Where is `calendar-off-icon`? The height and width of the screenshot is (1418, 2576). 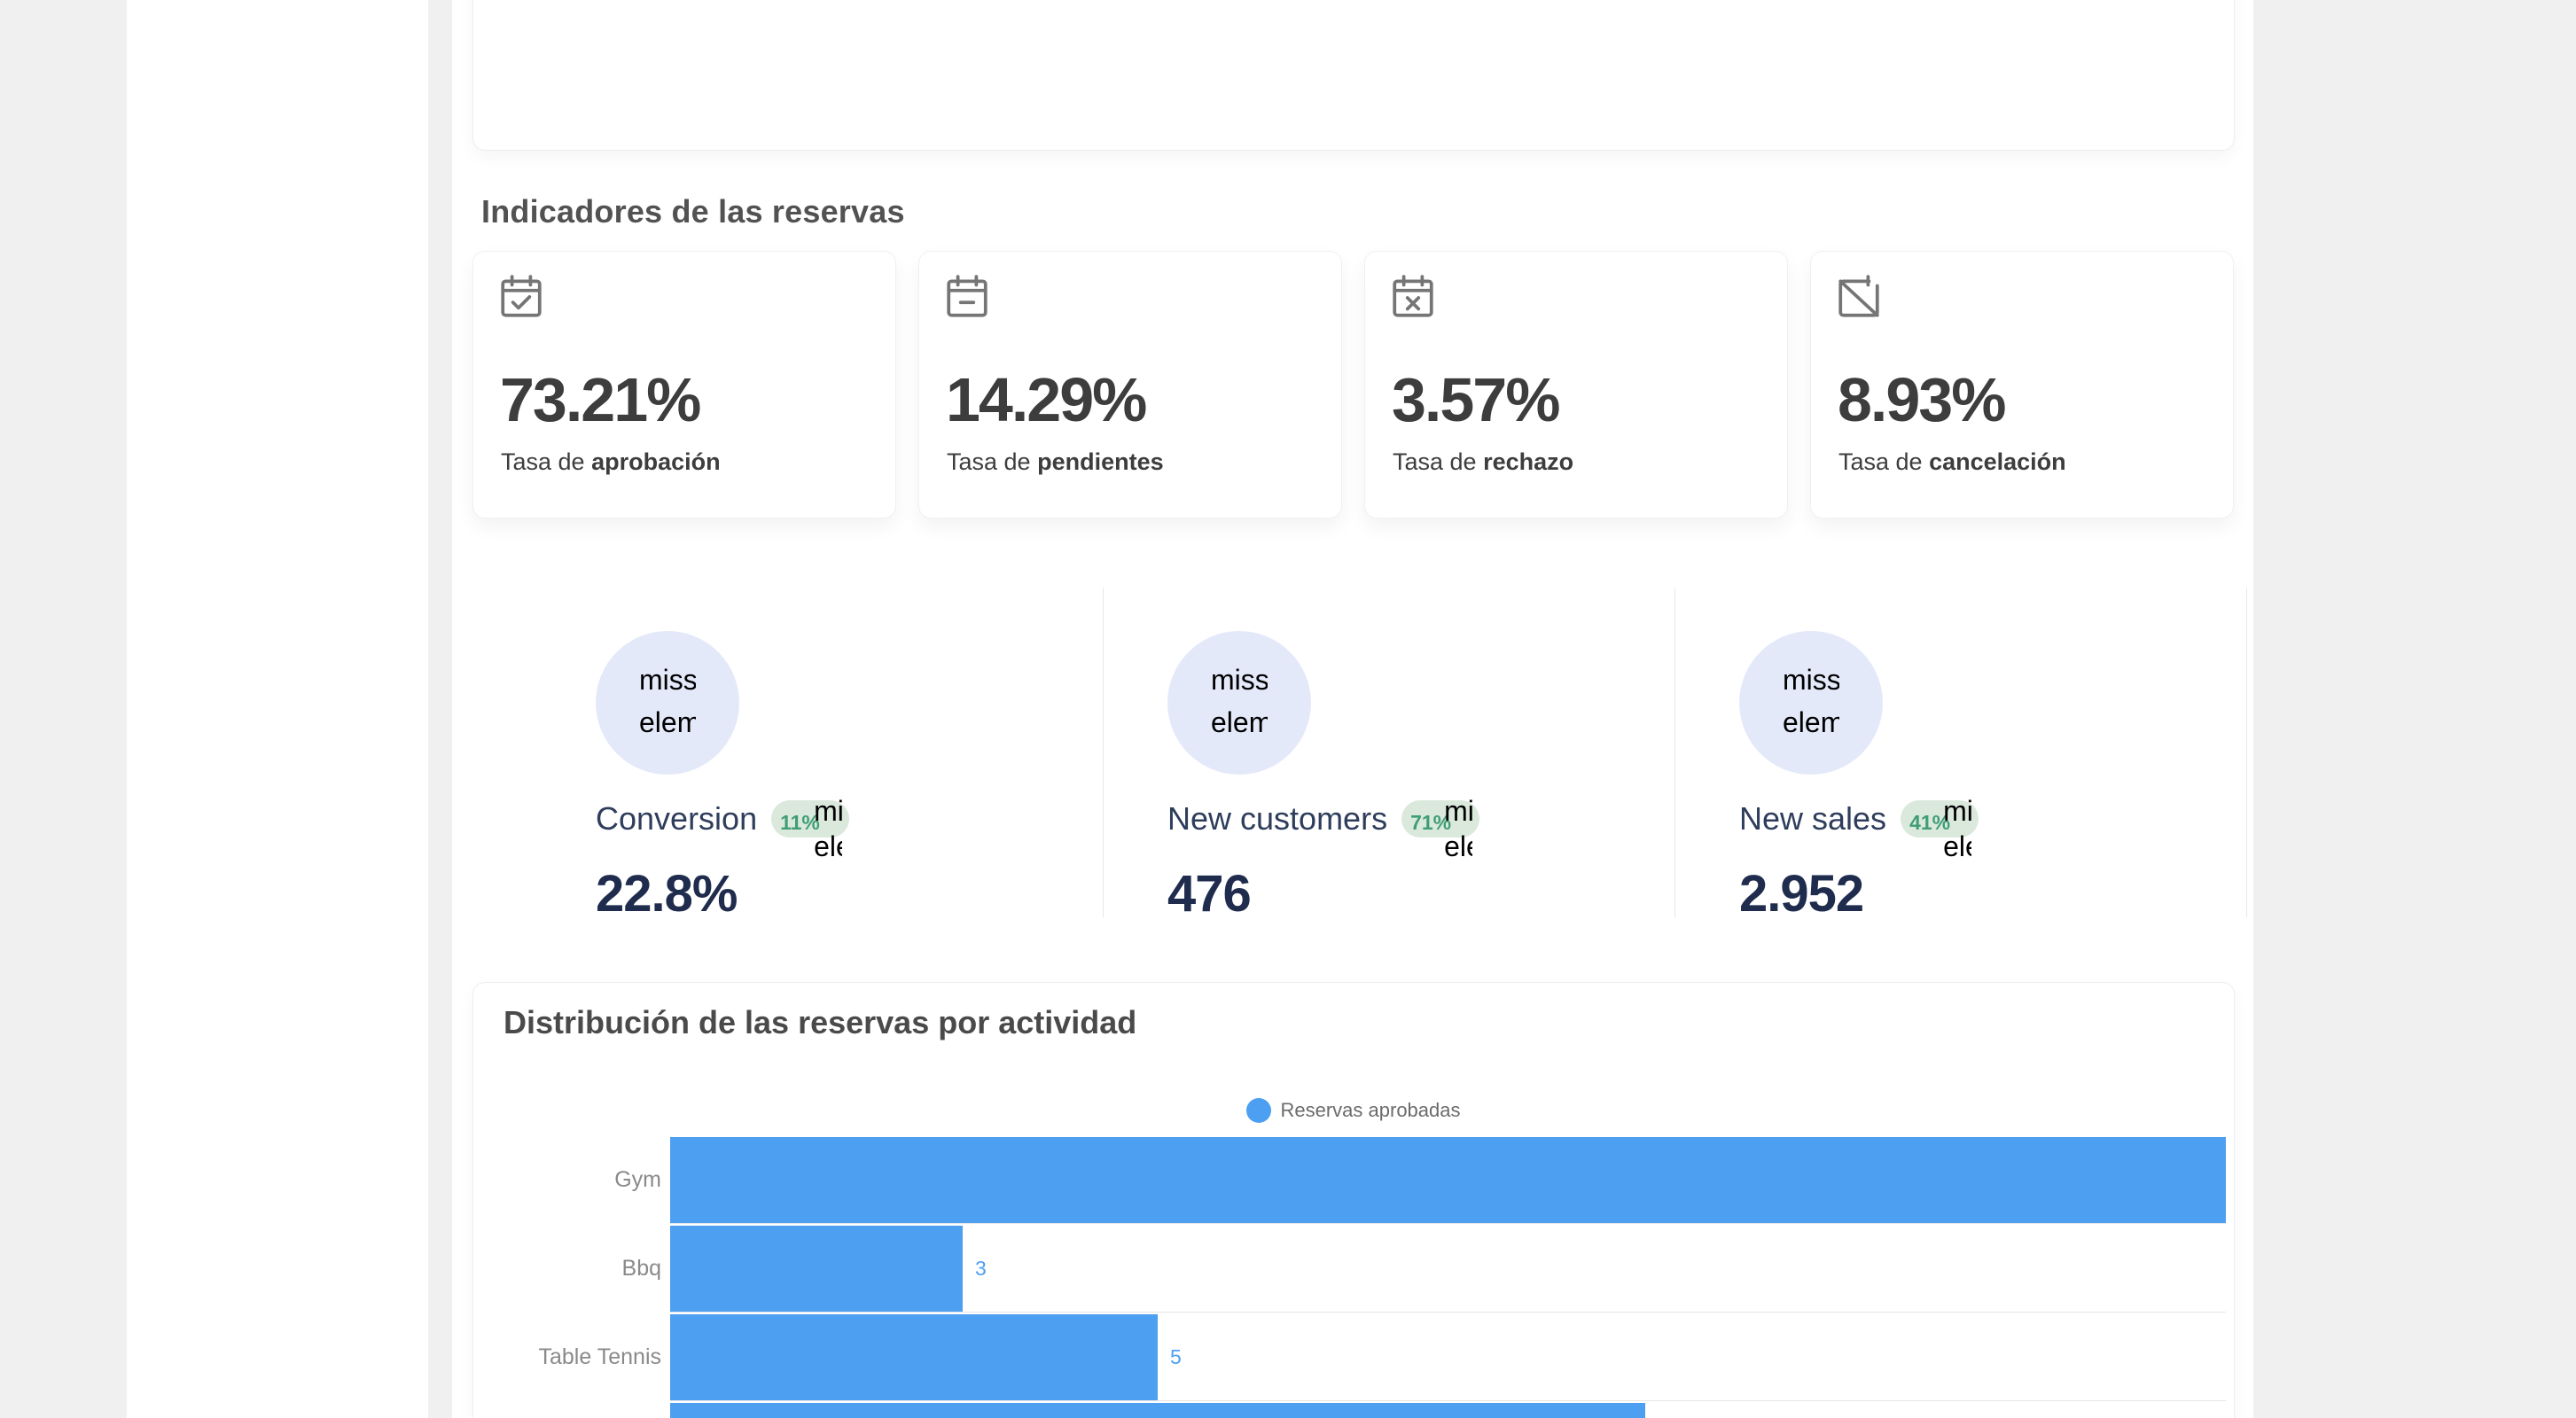
calendar-off-icon is located at coordinates (1859, 297).